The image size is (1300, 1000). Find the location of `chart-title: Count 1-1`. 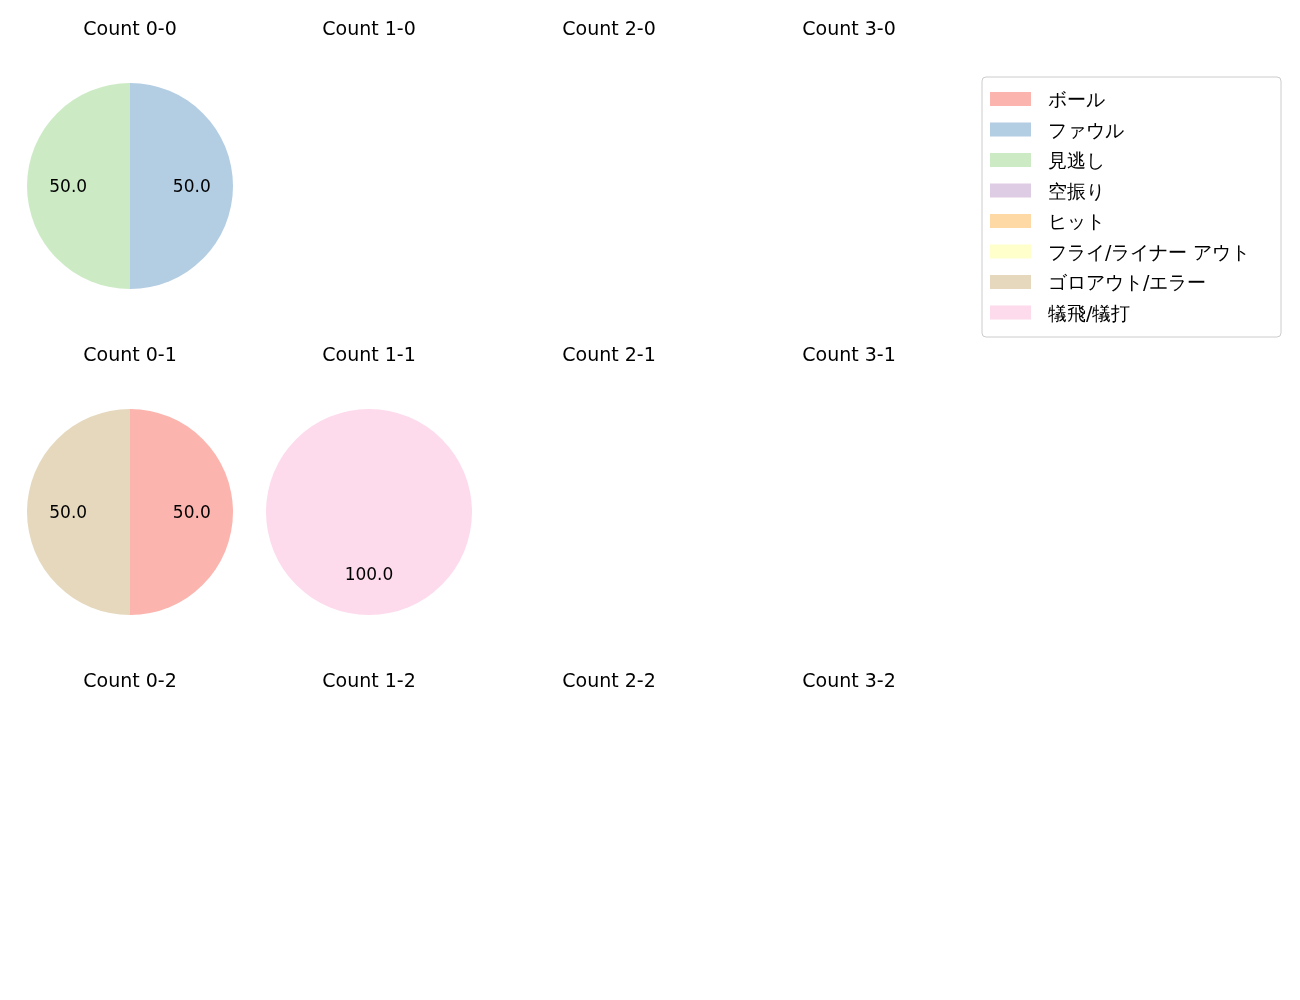

chart-title: Count 1-1 is located at coordinates (369, 354).